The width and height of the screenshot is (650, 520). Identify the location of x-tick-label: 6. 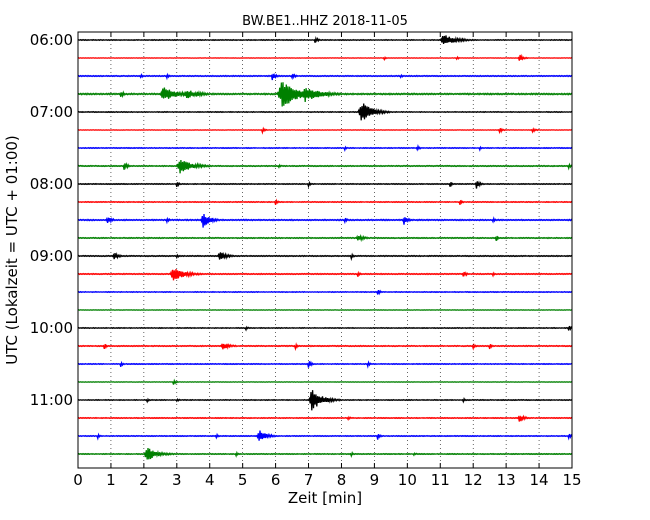
(276, 480).